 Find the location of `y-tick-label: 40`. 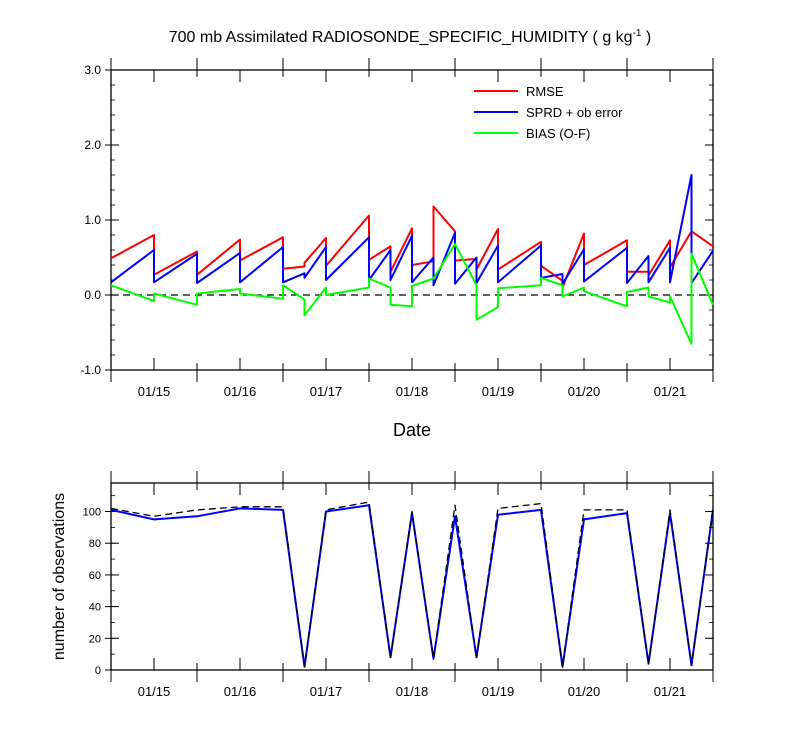

y-tick-label: 40 is located at coordinates (95, 608).